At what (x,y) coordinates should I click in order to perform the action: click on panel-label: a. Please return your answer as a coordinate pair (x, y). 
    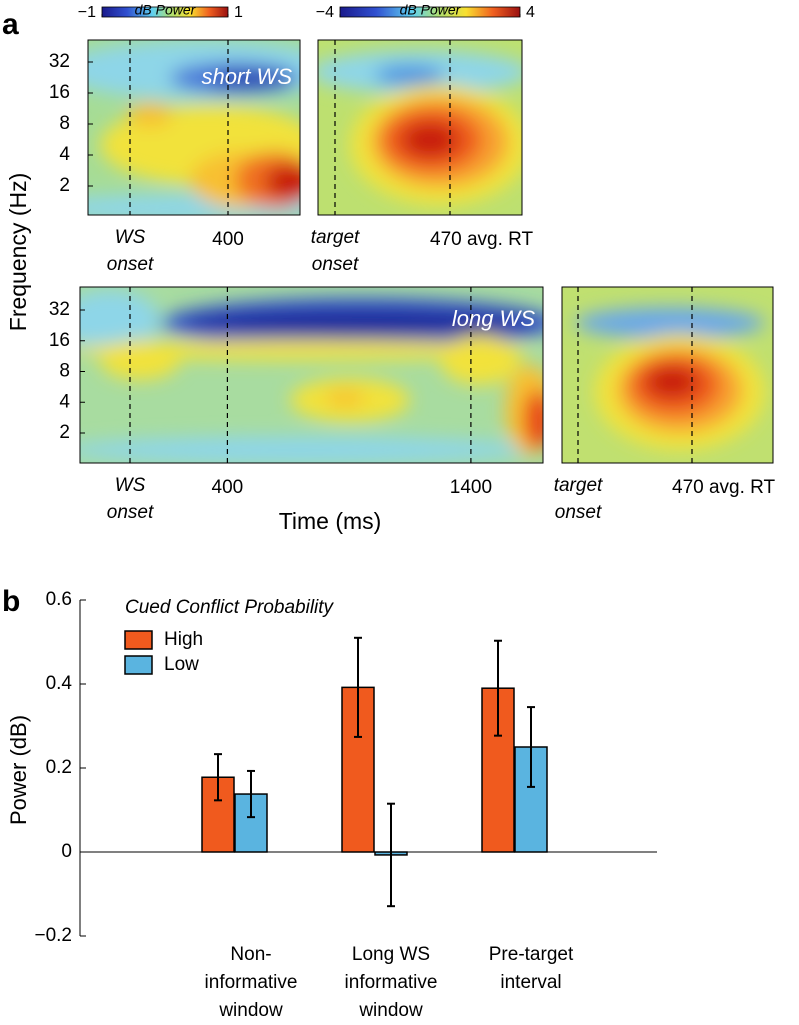
    Looking at the image, I should click on (10, 24).